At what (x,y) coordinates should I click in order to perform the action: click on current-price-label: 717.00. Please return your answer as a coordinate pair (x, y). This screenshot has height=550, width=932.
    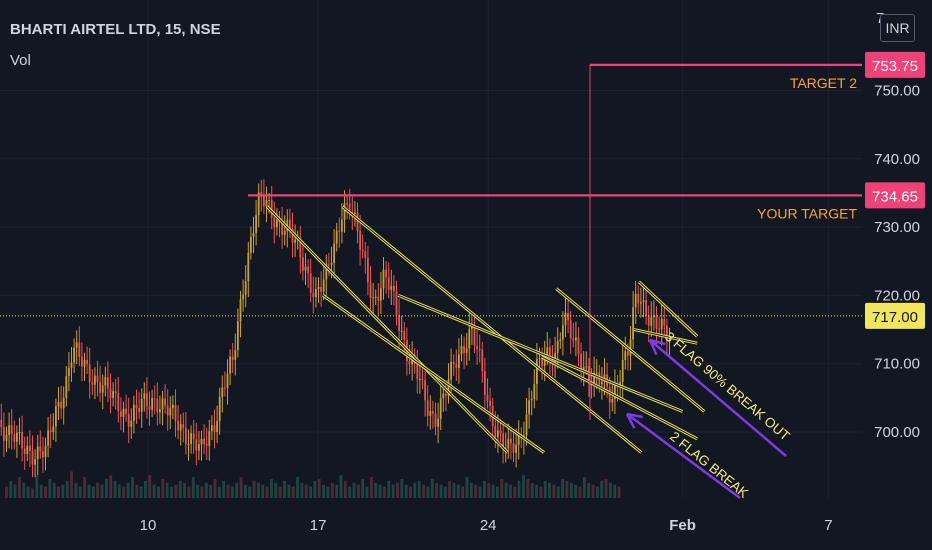
    Looking at the image, I should click on (895, 317).